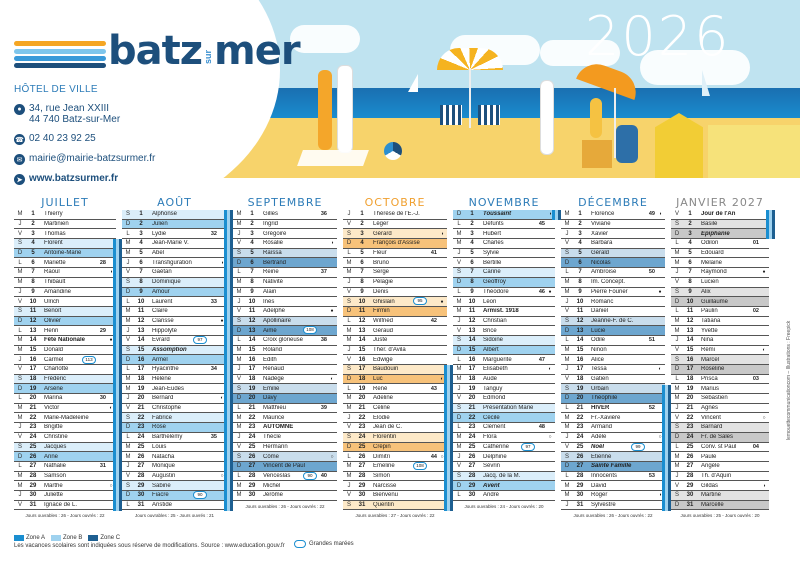  Describe the element at coordinates (55, 379) in the screenshot. I see `saint-name: Frédéric` at that location.